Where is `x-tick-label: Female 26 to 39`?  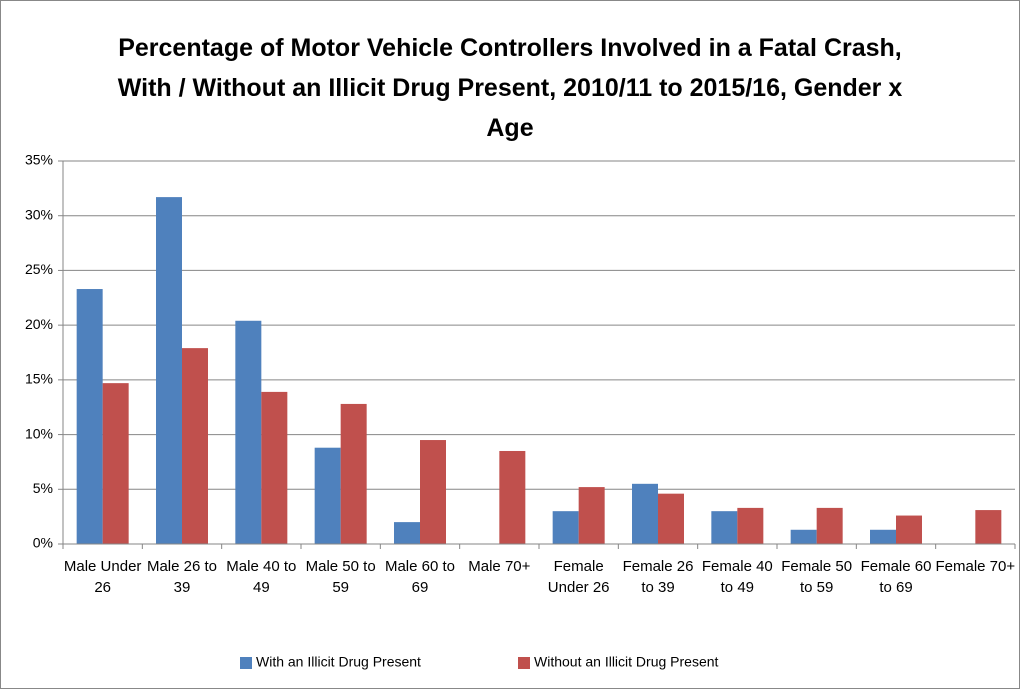
x-tick-label: Female 26 to 39 is located at coordinates (658, 577).